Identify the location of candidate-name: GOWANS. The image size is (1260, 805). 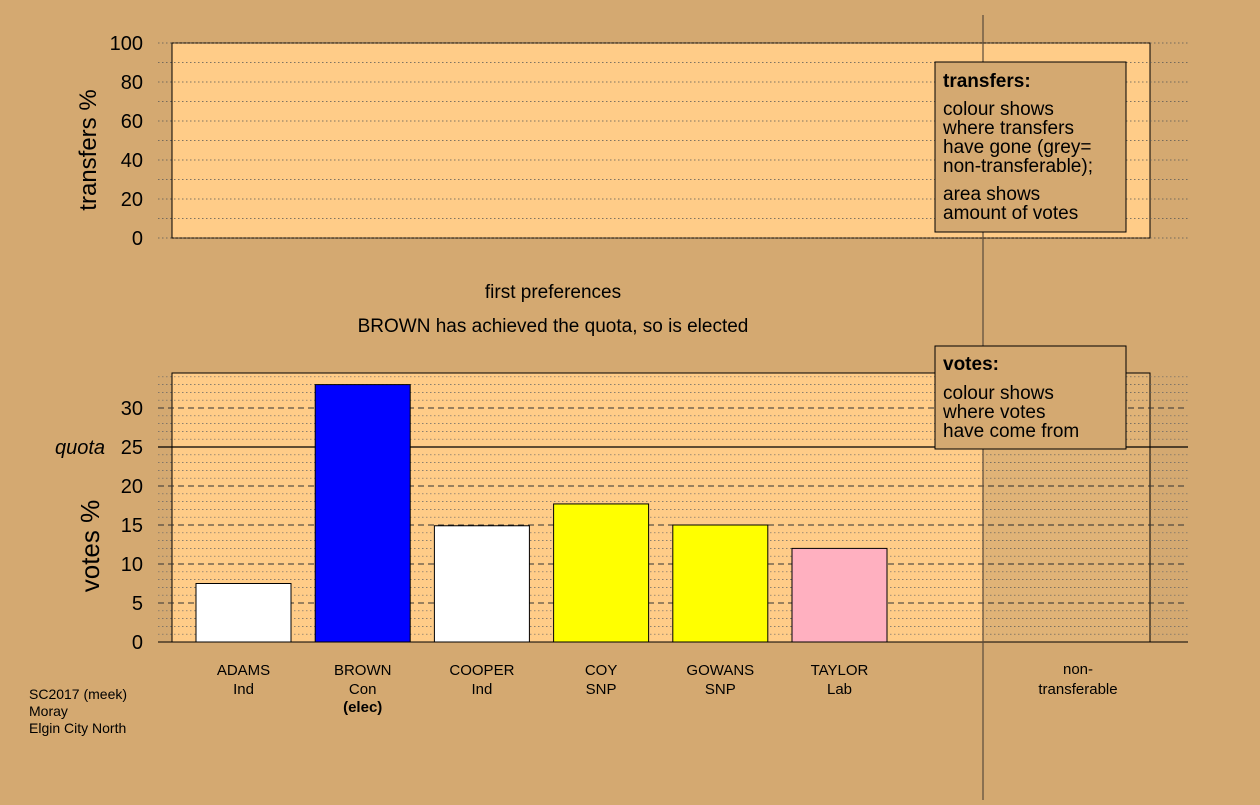
(720, 670).